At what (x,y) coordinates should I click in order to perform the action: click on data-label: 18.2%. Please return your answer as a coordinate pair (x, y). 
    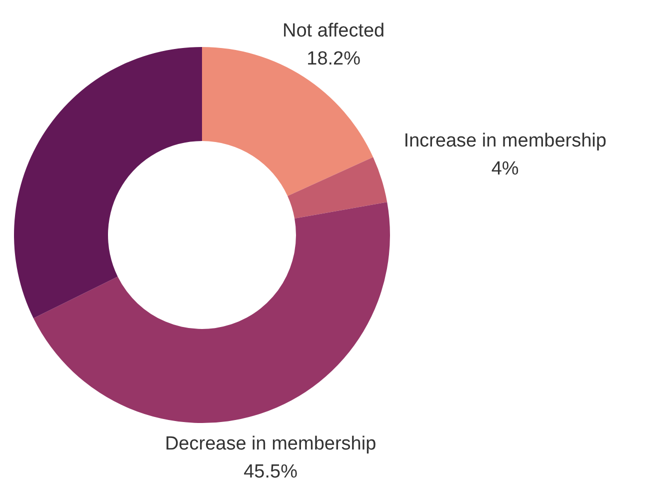
    Looking at the image, I should click on (333, 59).